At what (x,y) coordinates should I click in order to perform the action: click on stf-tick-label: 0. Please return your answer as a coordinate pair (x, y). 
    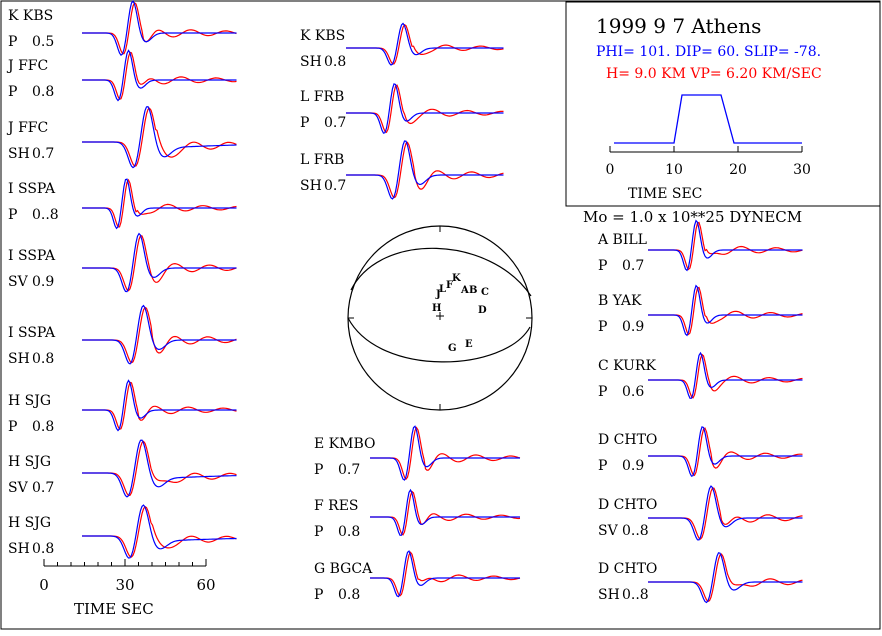
    Looking at the image, I should click on (610, 170).